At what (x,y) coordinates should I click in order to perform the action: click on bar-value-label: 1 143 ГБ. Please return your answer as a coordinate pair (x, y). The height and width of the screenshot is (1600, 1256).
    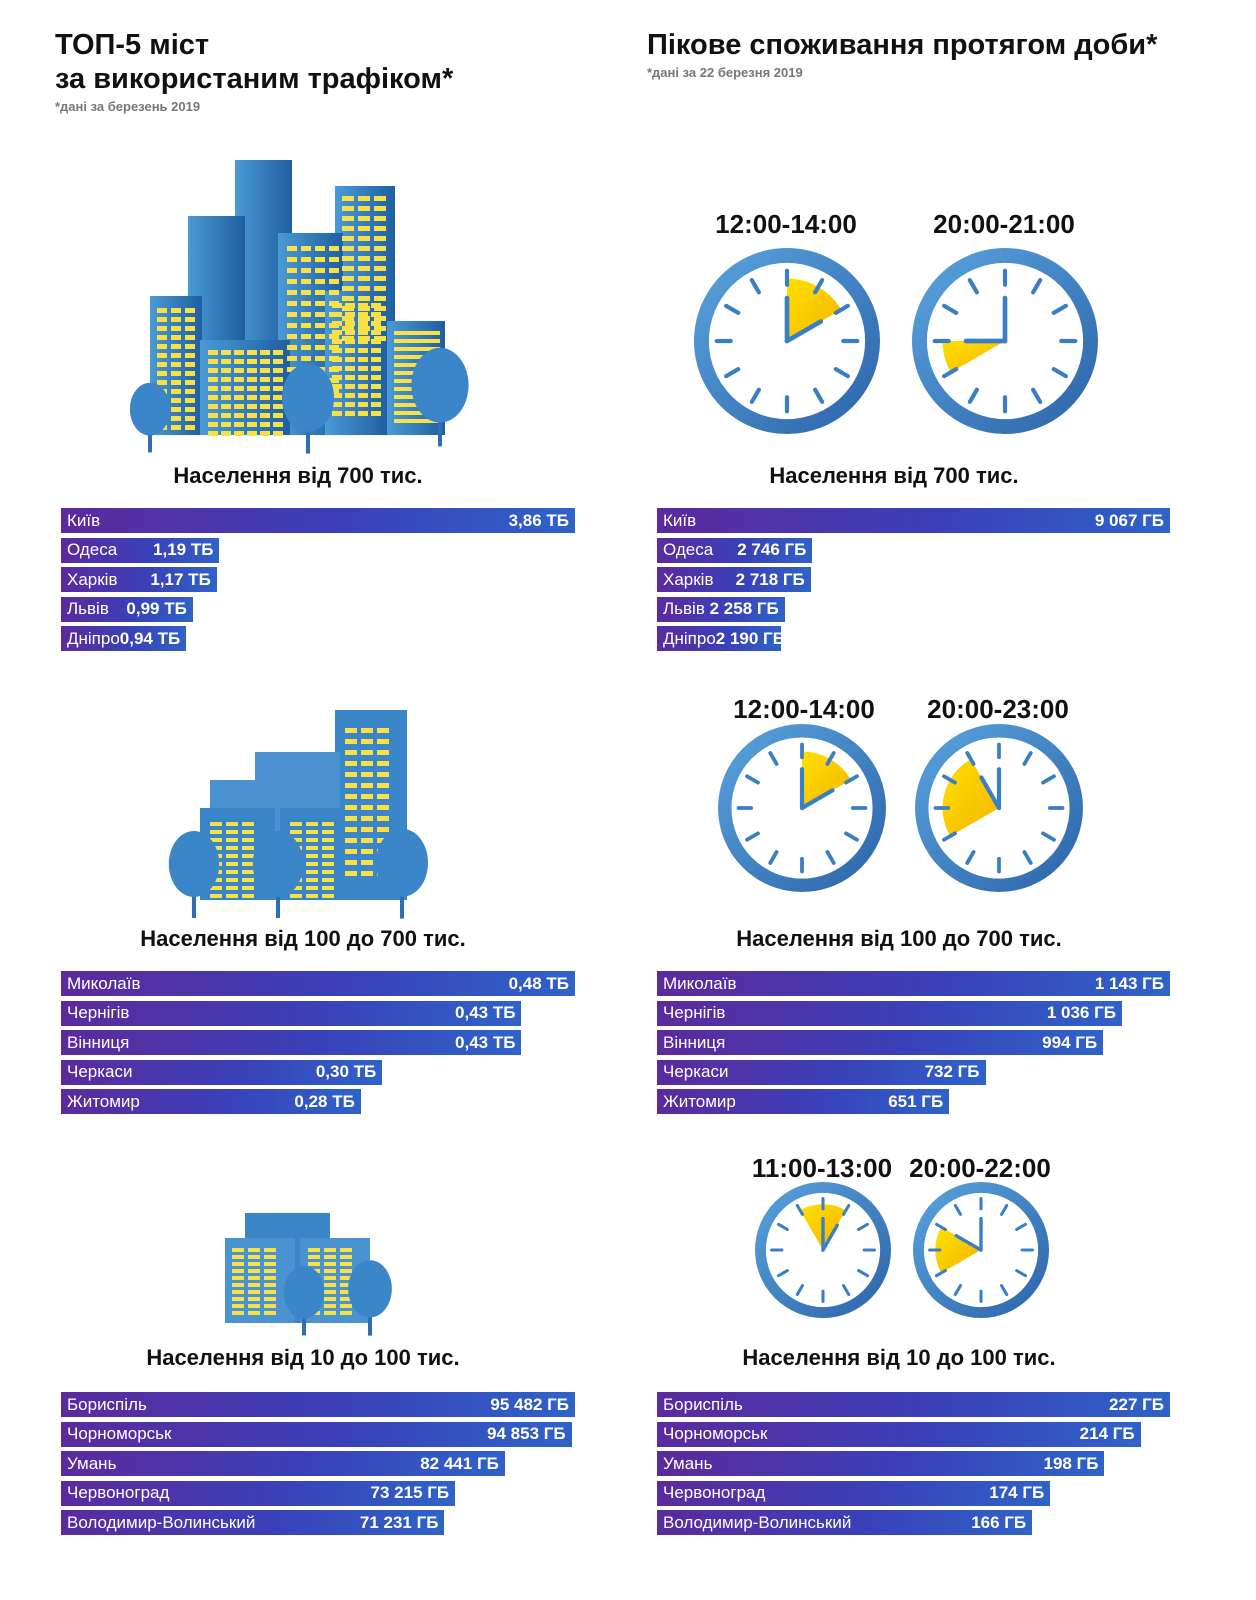
    Looking at the image, I should click on (1129, 983).